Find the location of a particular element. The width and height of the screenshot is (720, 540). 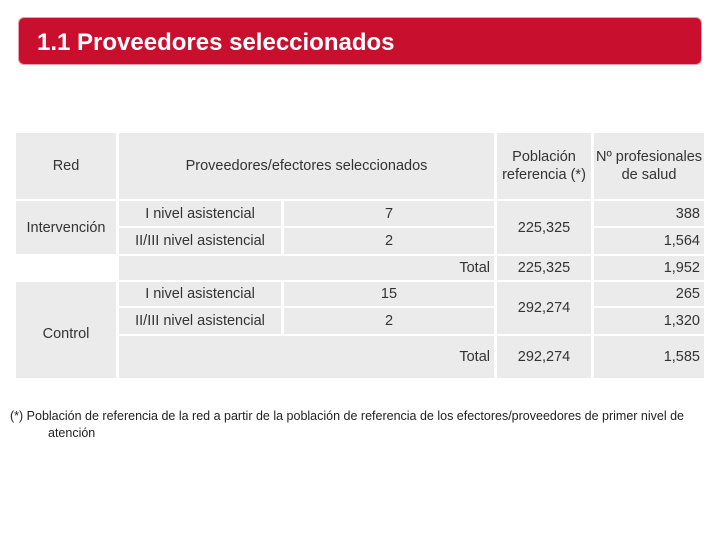

poblacion-cell: 225,325 is located at coordinates (544, 227).